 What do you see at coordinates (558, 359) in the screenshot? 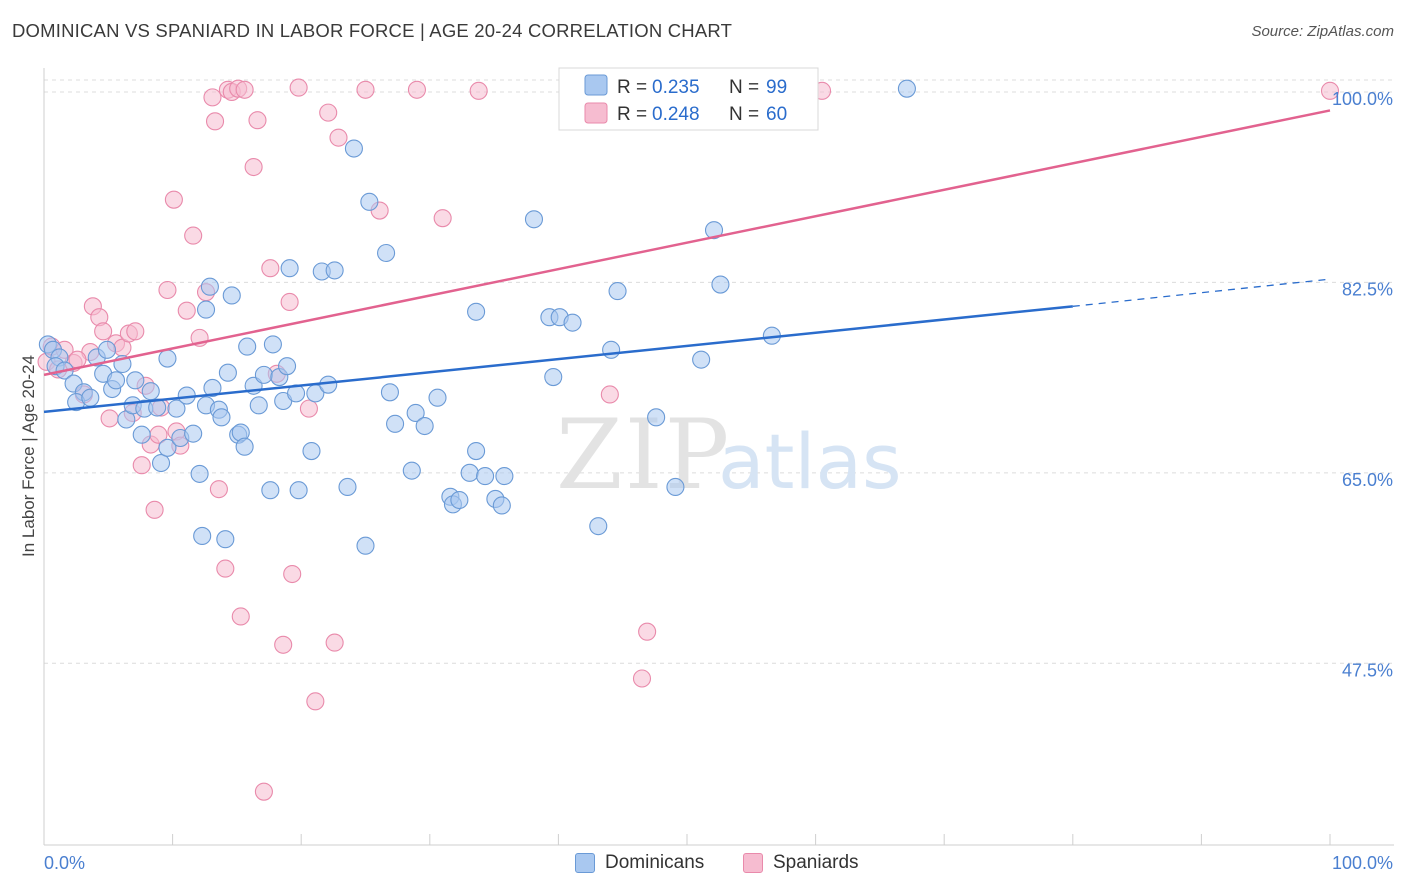
I see `dominicans-trend-line` at bounding box center [558, 359].